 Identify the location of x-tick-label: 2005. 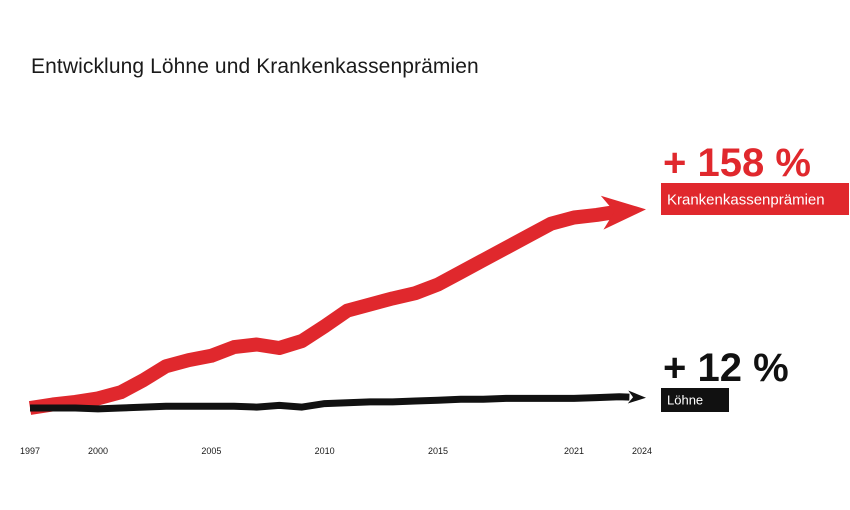
(211, 451).